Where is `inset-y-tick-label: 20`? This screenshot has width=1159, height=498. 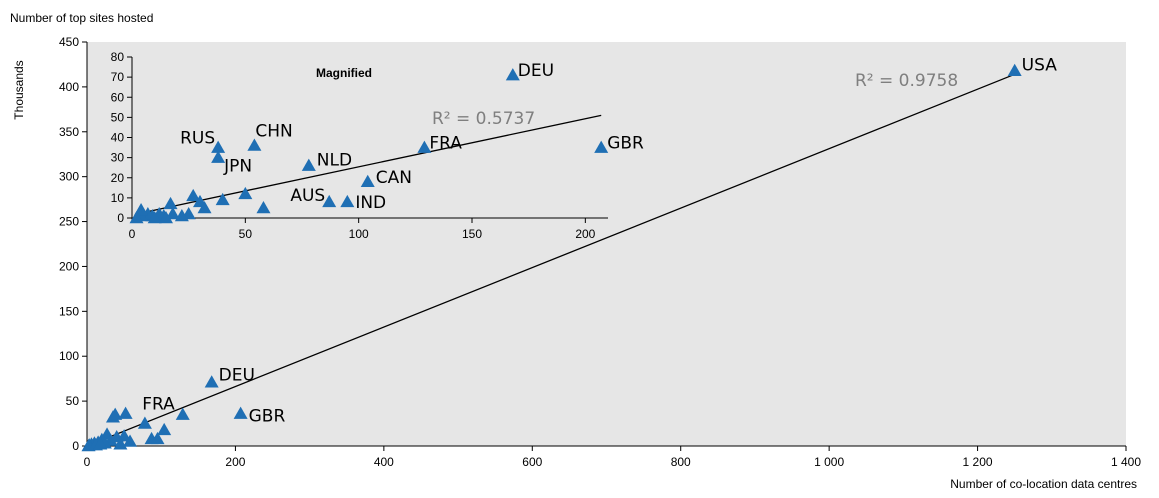 inset-y-tick-label: 20 is located at coordinates (118, 178).